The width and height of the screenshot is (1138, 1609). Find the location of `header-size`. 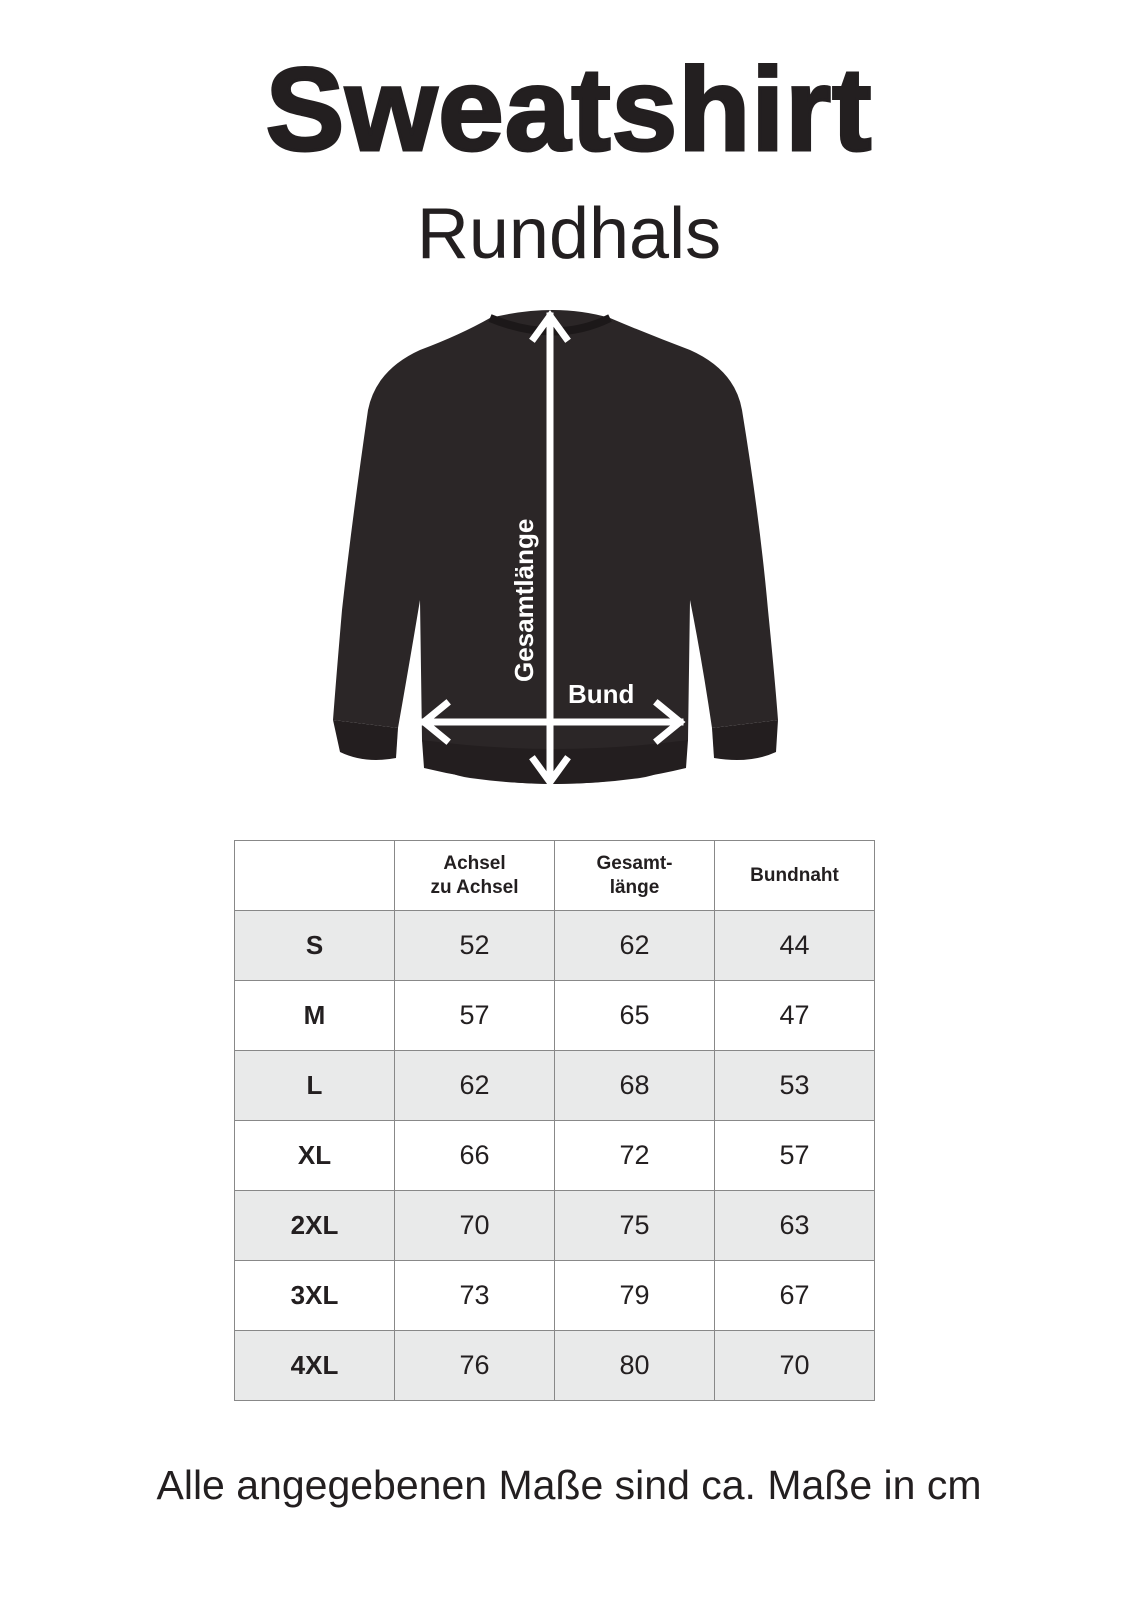

header-size is located at coordinates (314, 875).